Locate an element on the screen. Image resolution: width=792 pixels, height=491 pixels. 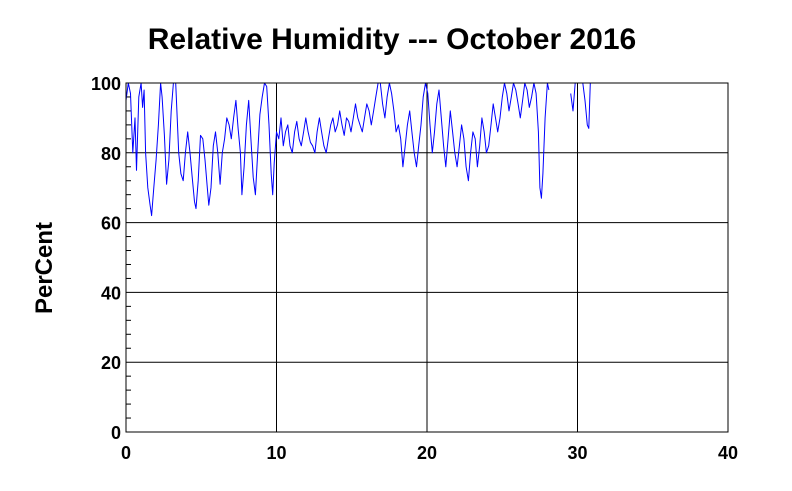
chart-title: Relative Humidity --- October 2016 is located at coordinates (392, 39).